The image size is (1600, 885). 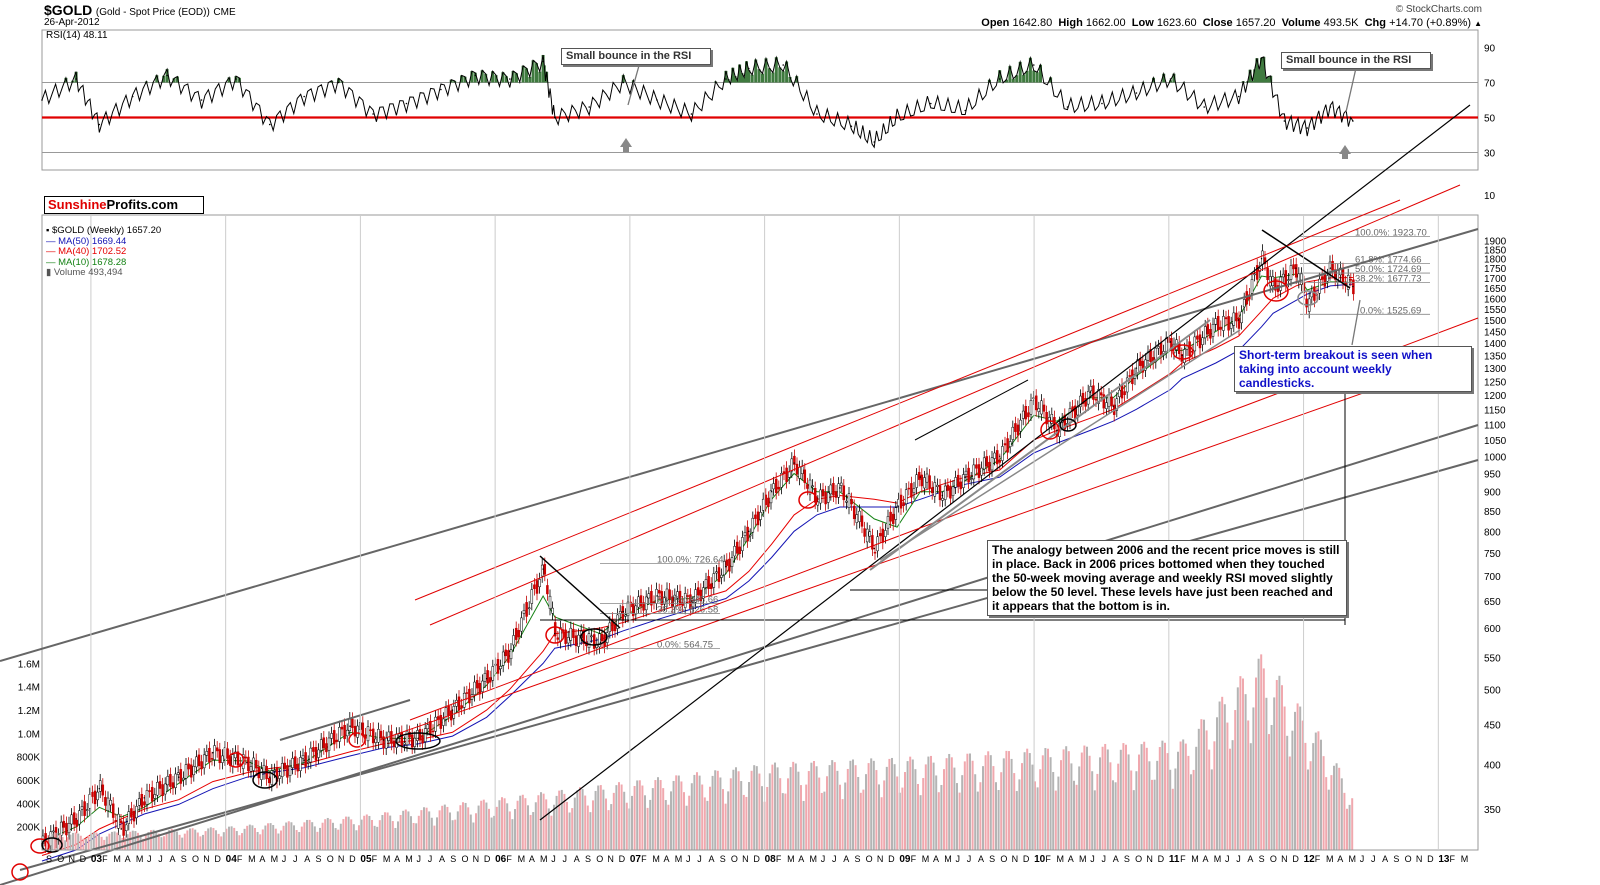 What do you see at coordinates (366, 859) in the screenshot?
I see `x-tick-label: 05` at bounding box center [366, 859].